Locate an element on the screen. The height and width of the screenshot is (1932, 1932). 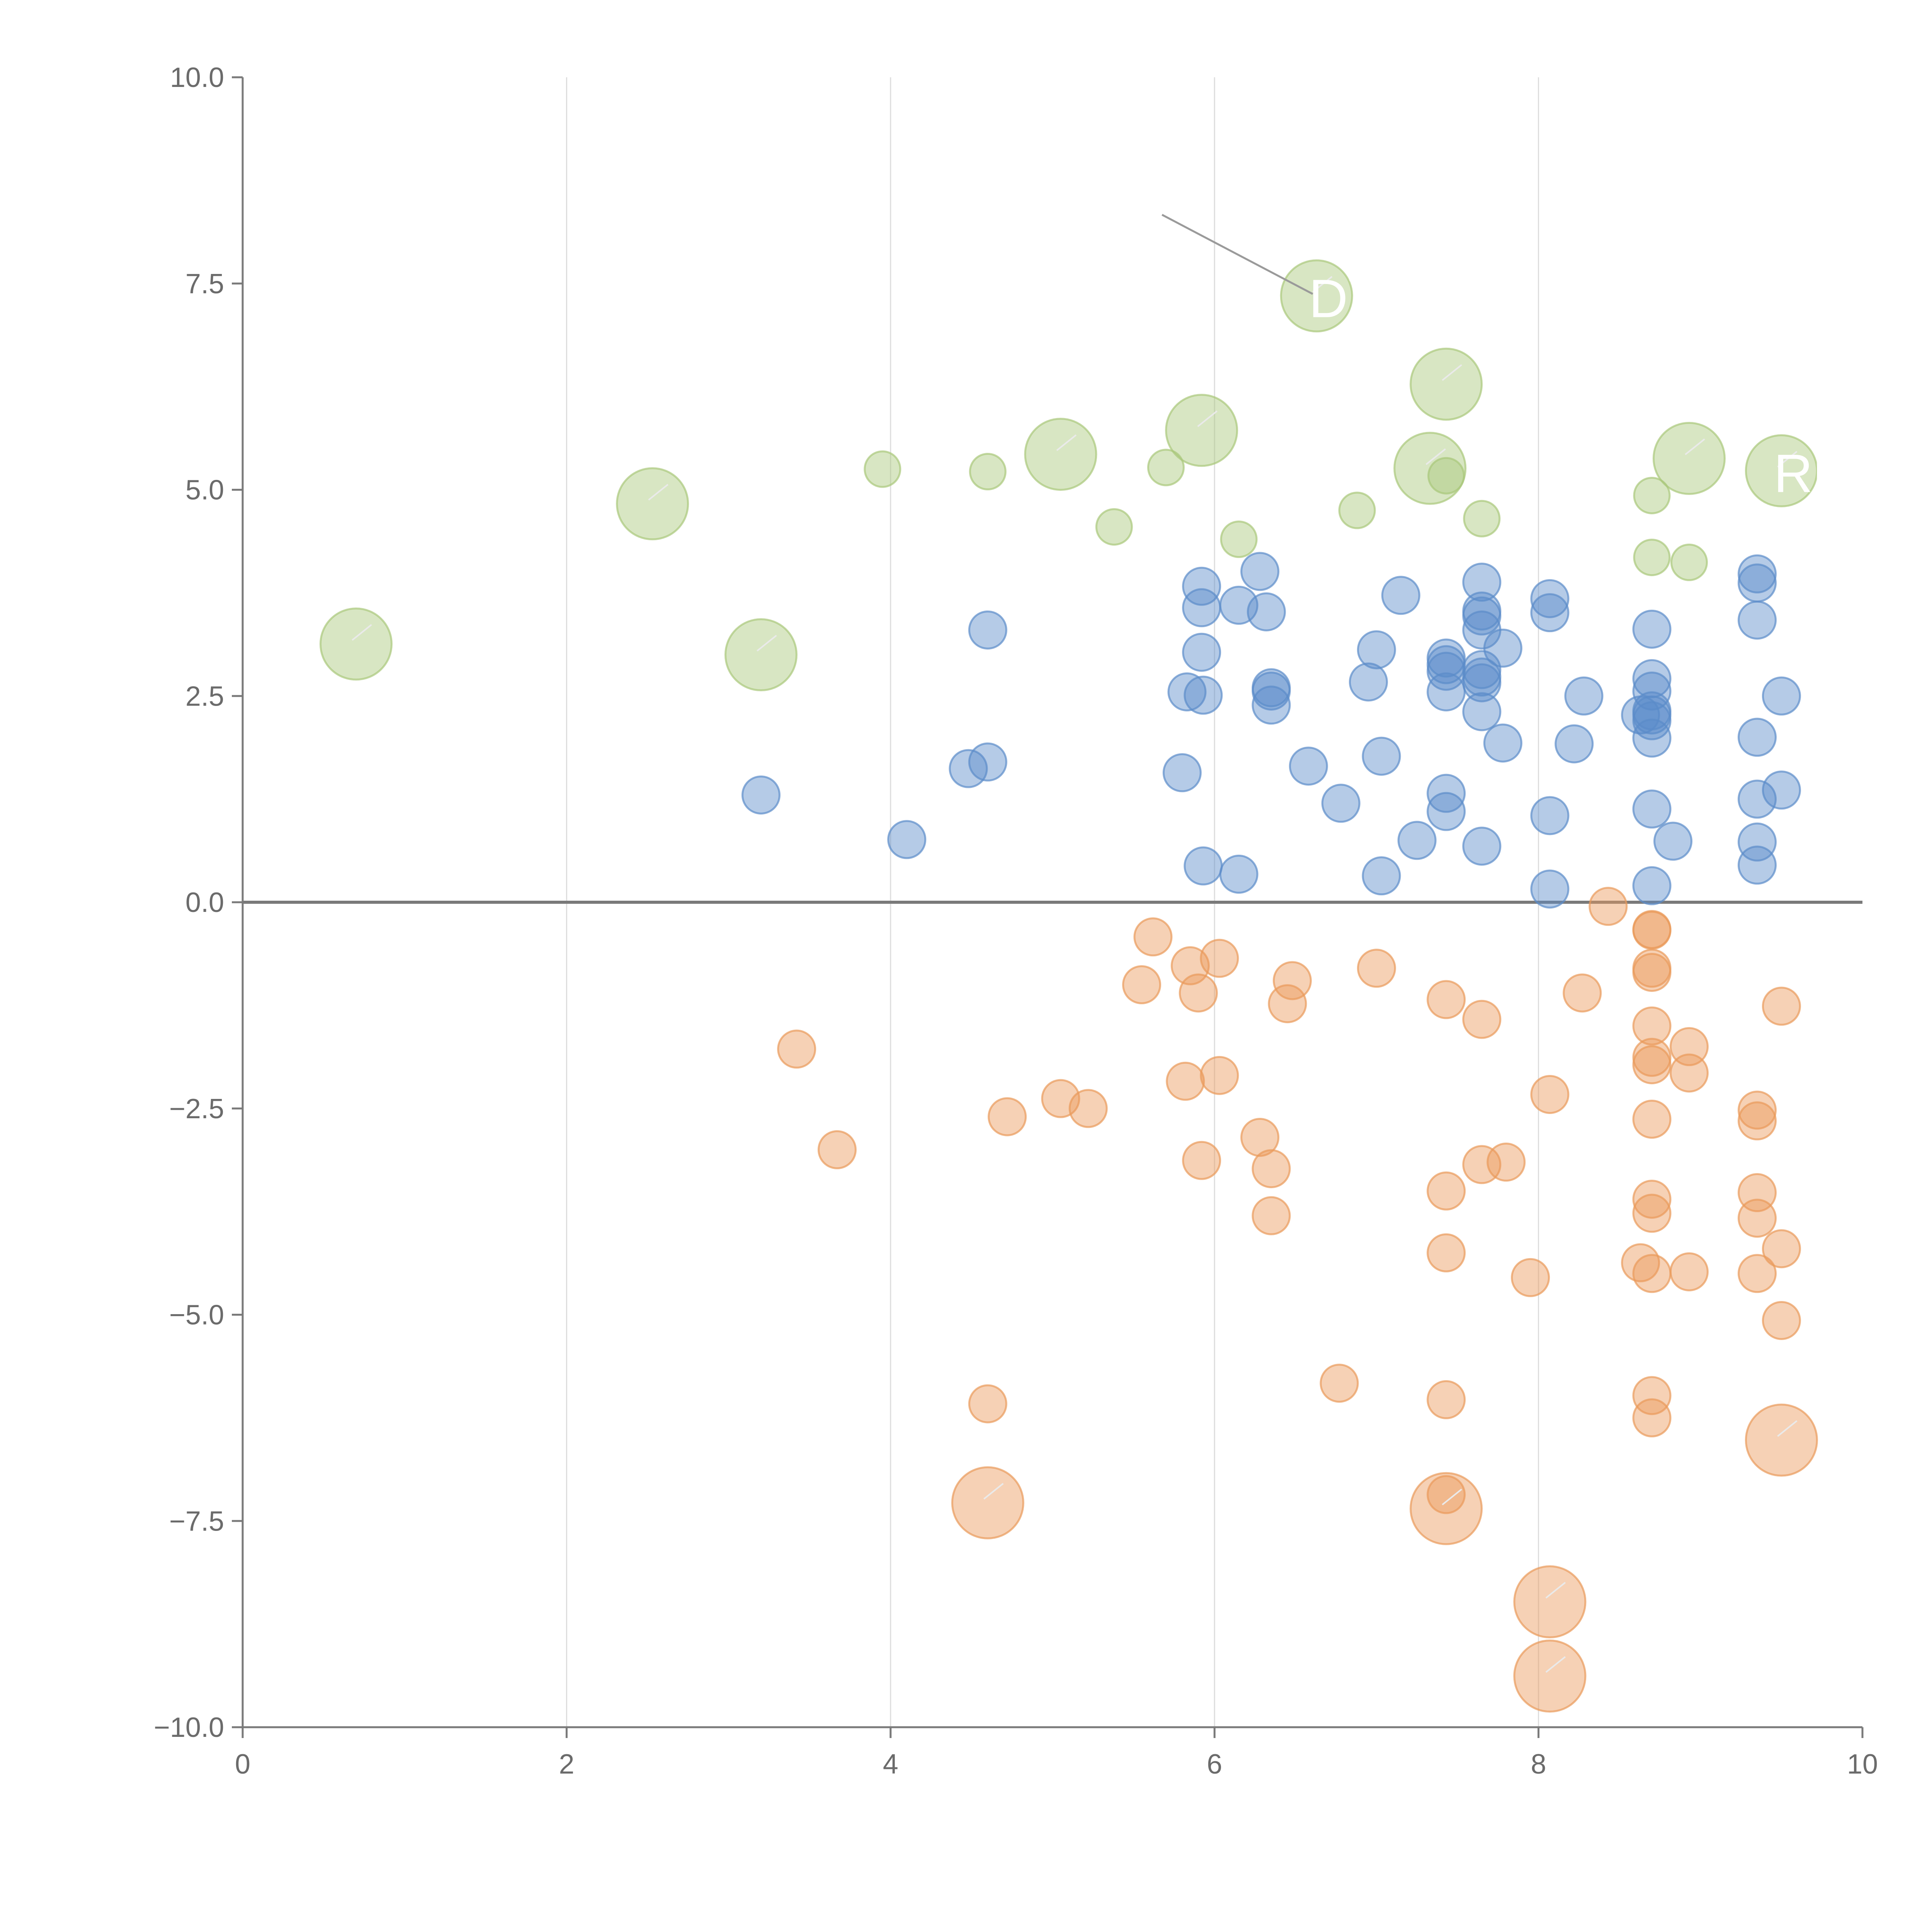
x-tick-label: 8 is located at coordinates (1539, 1765).